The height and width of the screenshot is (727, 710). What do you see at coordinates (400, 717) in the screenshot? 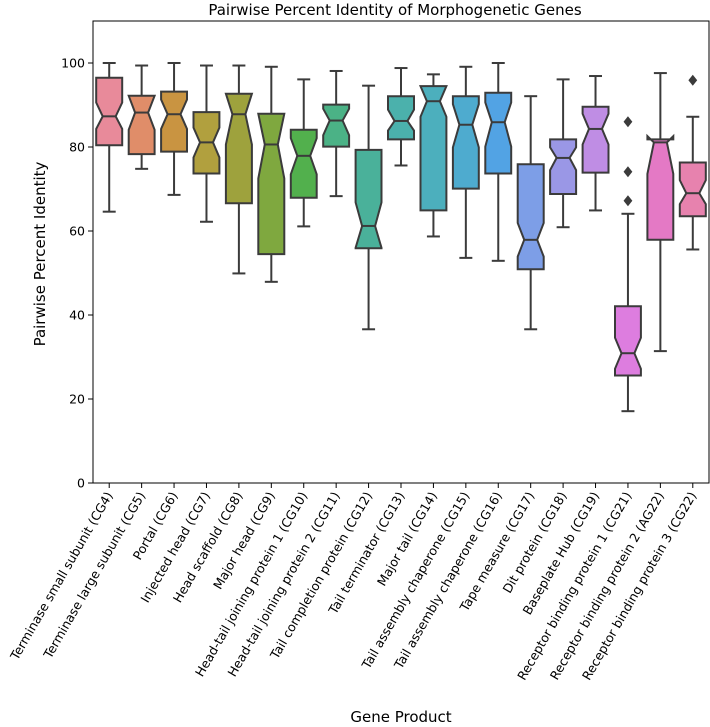
I see `x-axis-label: Gene Product` at bounding box center [400, 717].